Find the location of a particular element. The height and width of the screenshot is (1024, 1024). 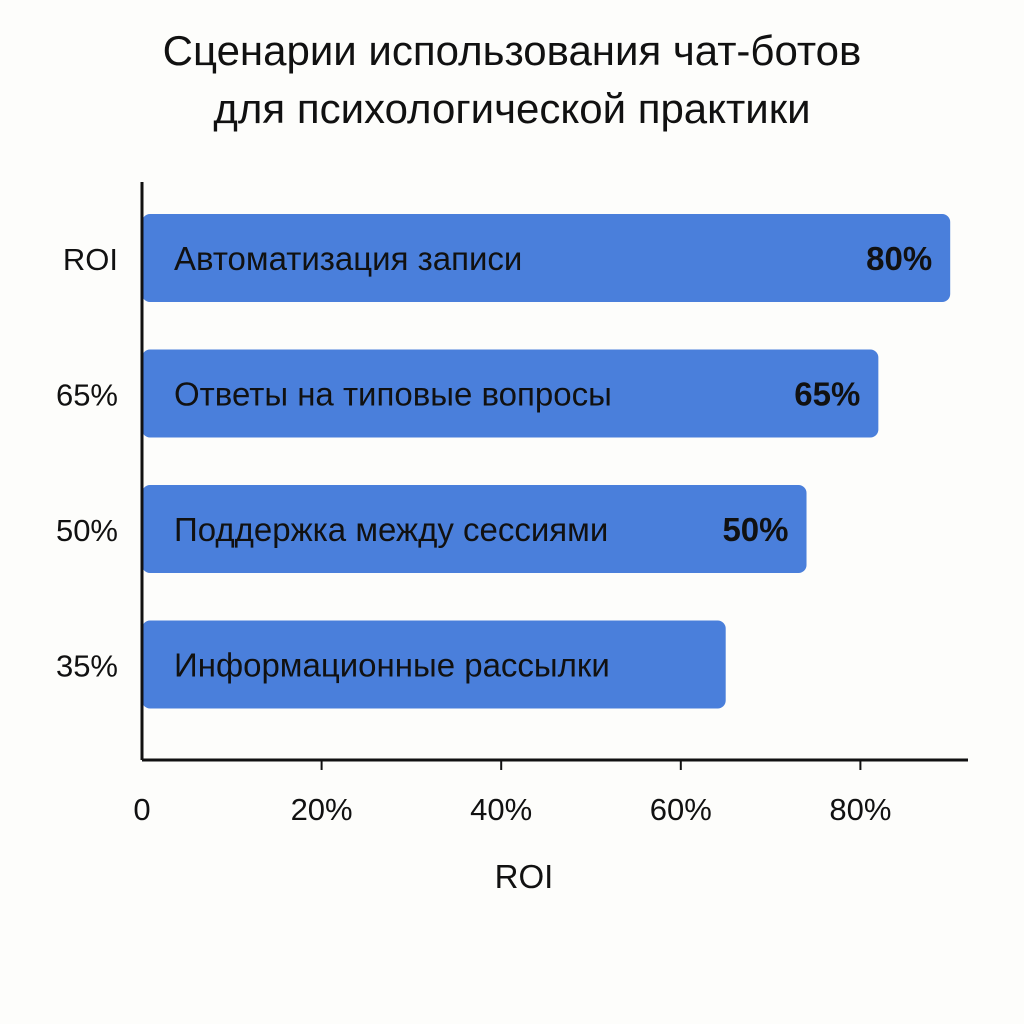

bar-value-label: 65% is located at coordinates (827, 394).